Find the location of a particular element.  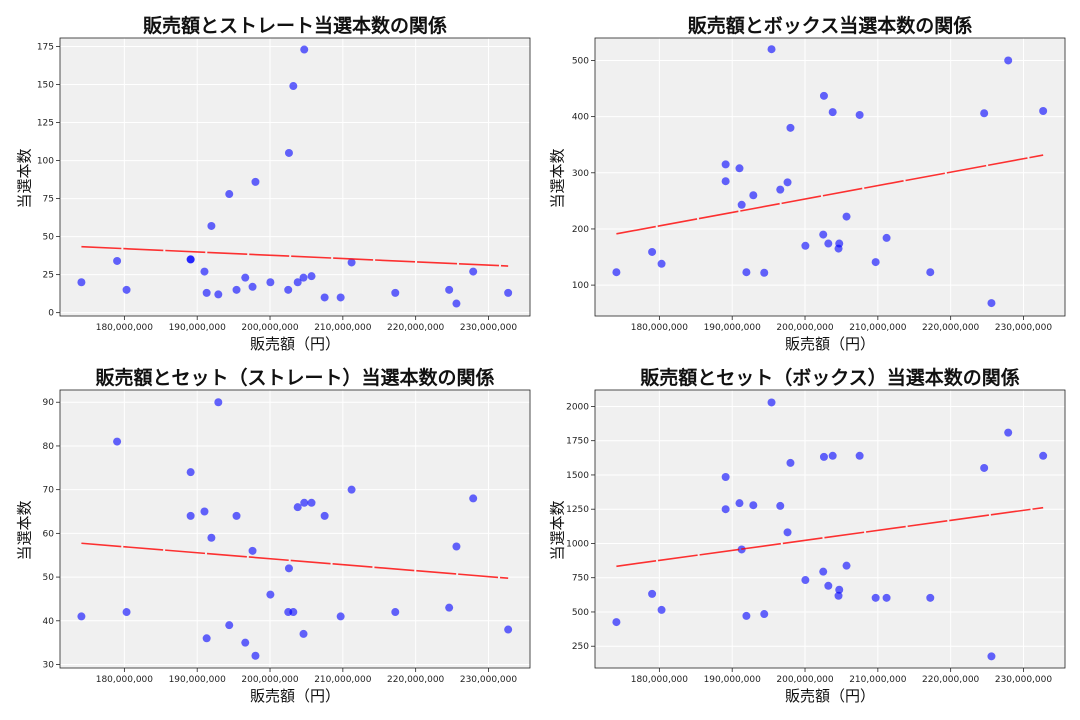

chart-title: 販売額とボックス当選本数の関係 is located at coordinates (830, 26).